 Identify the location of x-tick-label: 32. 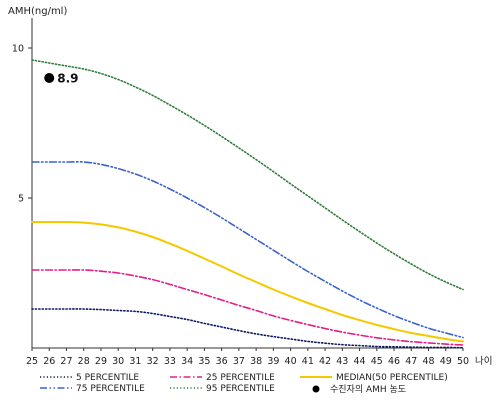
(153, 361).